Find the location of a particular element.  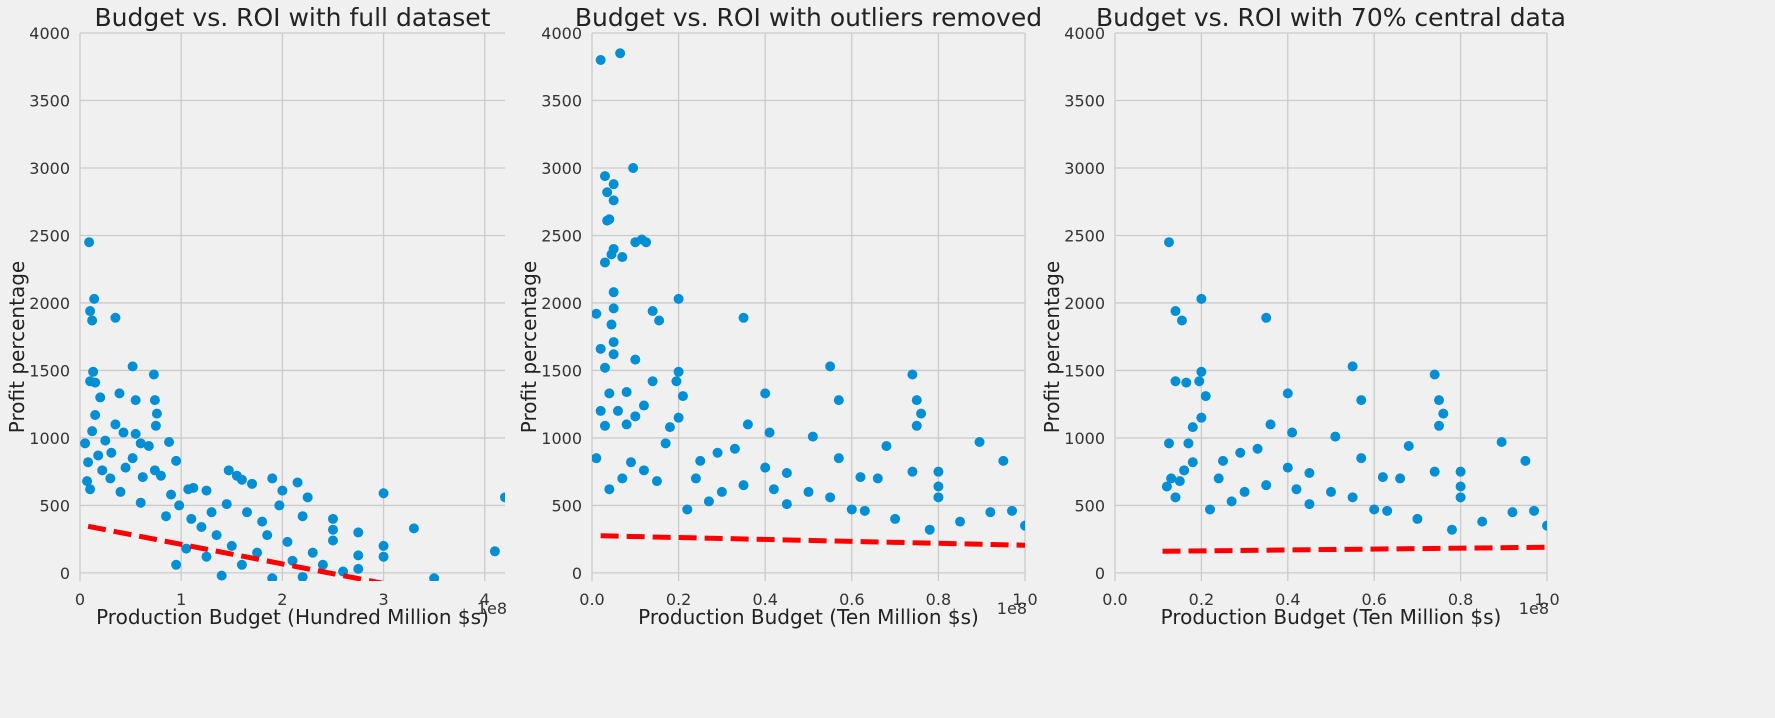

x-tick-label: 0.6 is located at coordinates (851, 599).